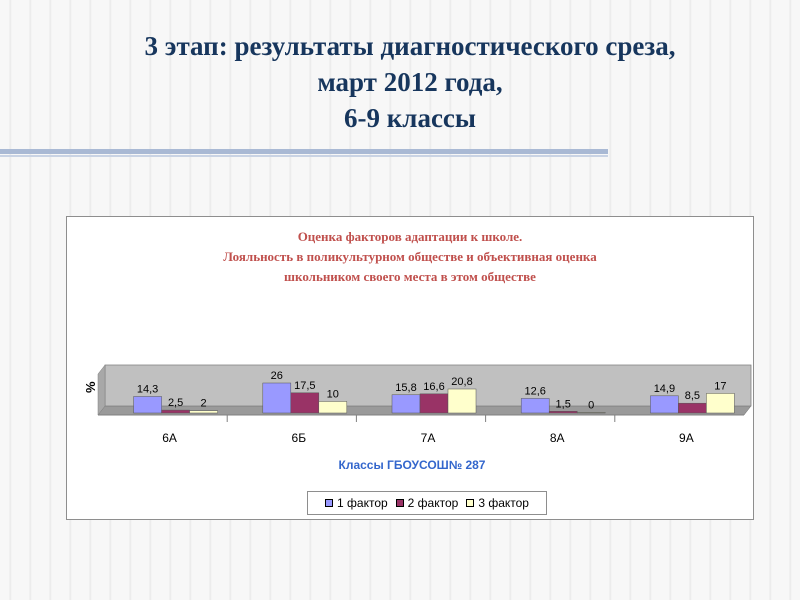 This screenshot has height=600, width=800. Describe the element at coordinates (557, 438) in the screenshot. I see `x-tick-label-8А: 8А` at that location.